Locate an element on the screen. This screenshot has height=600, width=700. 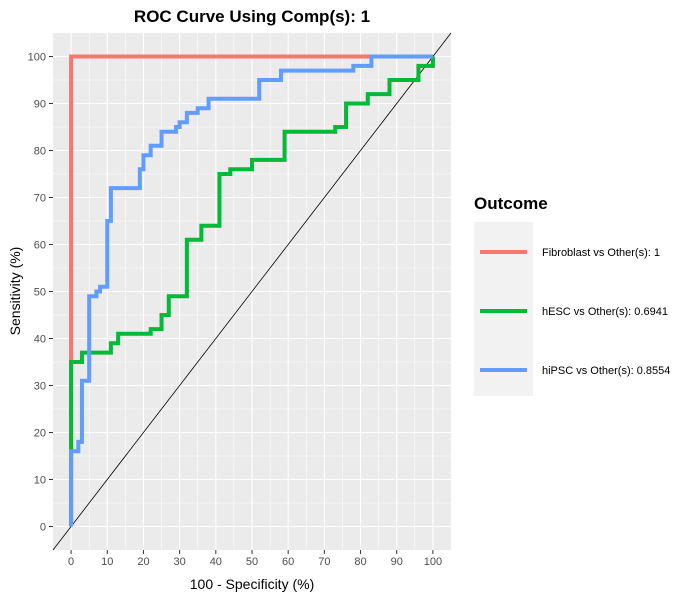
legend-title: Outcome is located at coordinates (511, 203).